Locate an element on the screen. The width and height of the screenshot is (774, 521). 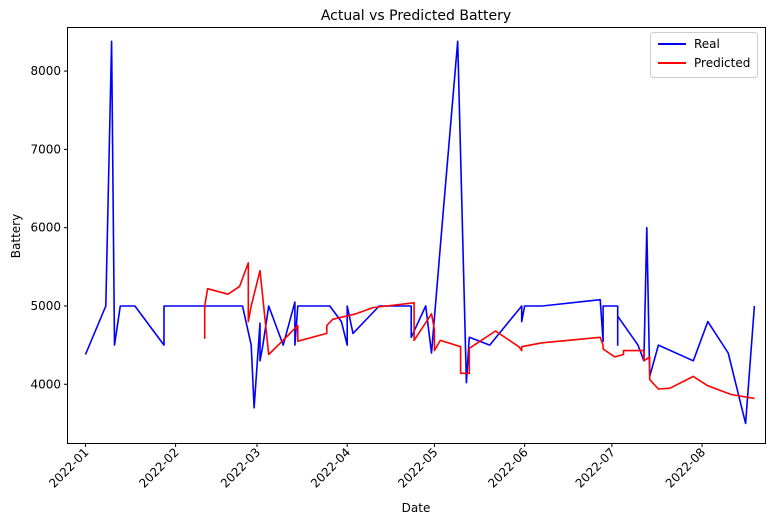
chart-title: Actual vs Predicted Battery is located at coordinates (416, 16).